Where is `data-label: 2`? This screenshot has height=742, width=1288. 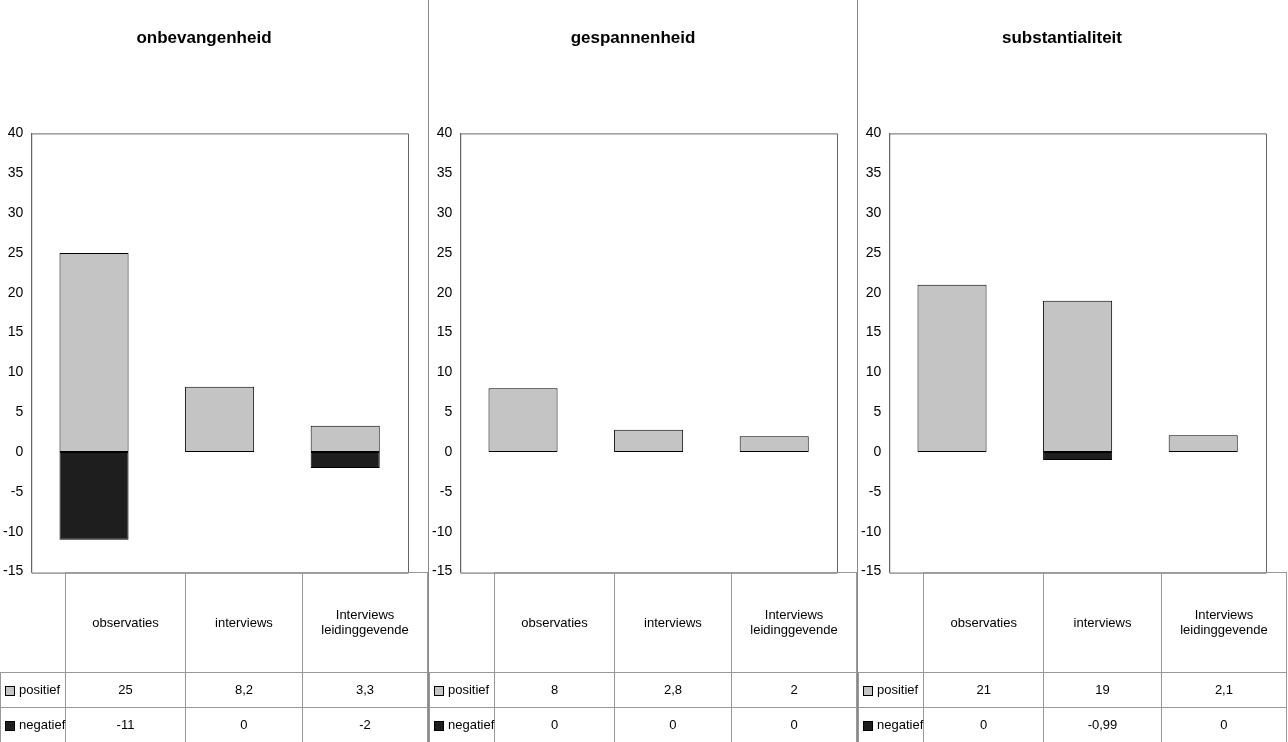 data-label: 2 is located at coordinates (794, 690).